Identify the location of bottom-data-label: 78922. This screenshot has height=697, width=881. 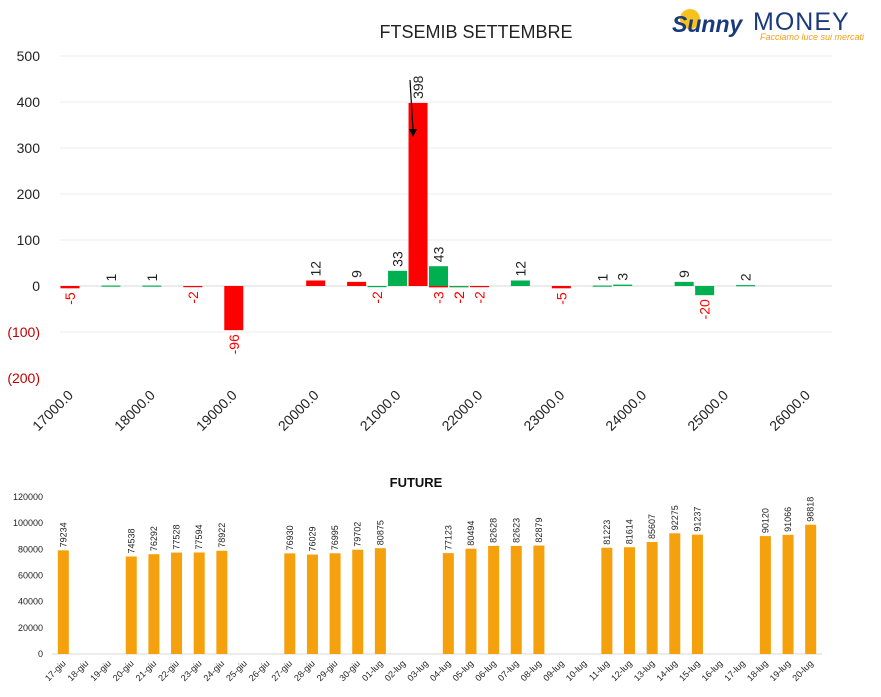
(222, 535).